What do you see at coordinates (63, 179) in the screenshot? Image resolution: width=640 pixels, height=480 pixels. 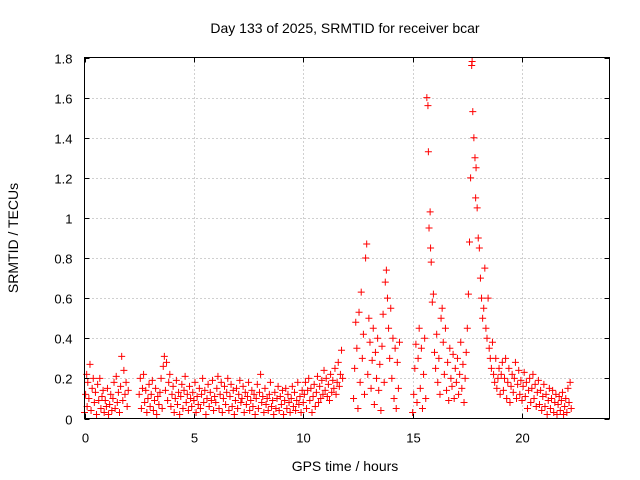 I see `y-tick-label: 1.2` at bounding box center [63, 179].